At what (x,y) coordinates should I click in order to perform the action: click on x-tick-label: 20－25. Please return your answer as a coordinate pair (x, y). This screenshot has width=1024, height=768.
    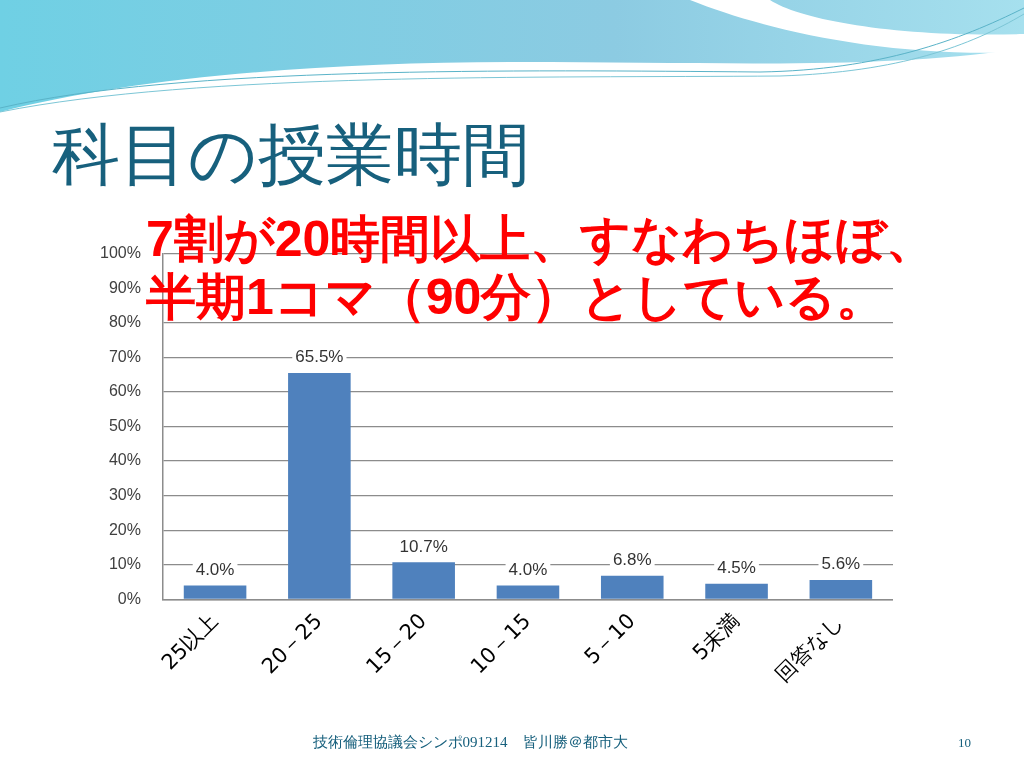
    Looking at the image, I should click on (292, 643).